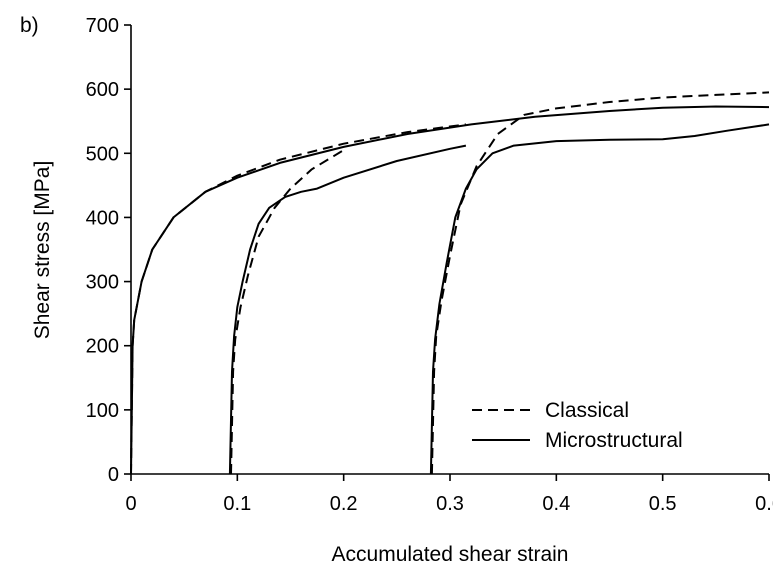 The image size is (773, 574). Describe the element at coordinates (130, 504) in the screenshot. I see `x-tick-label: 0` at that location.